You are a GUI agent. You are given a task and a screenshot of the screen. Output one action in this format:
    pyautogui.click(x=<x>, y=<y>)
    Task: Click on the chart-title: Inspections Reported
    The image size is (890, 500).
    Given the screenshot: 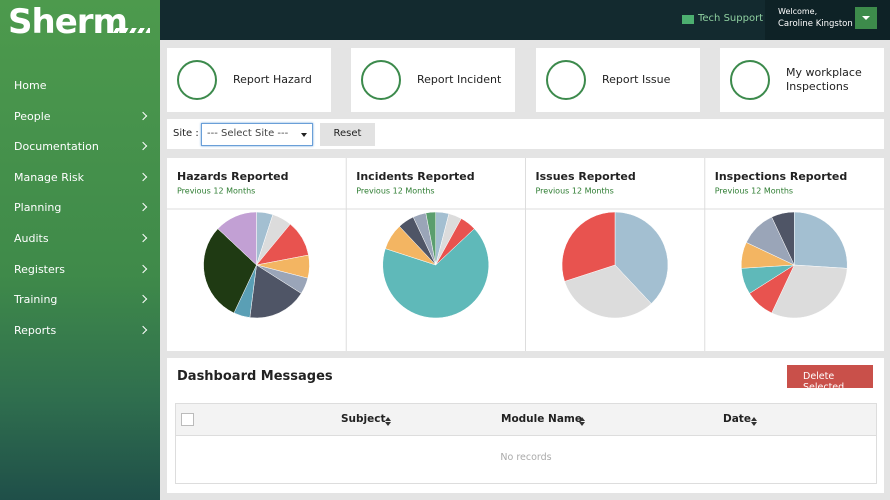 What is the action you would take?
    pyautogui.click(x=781, y=176)
    